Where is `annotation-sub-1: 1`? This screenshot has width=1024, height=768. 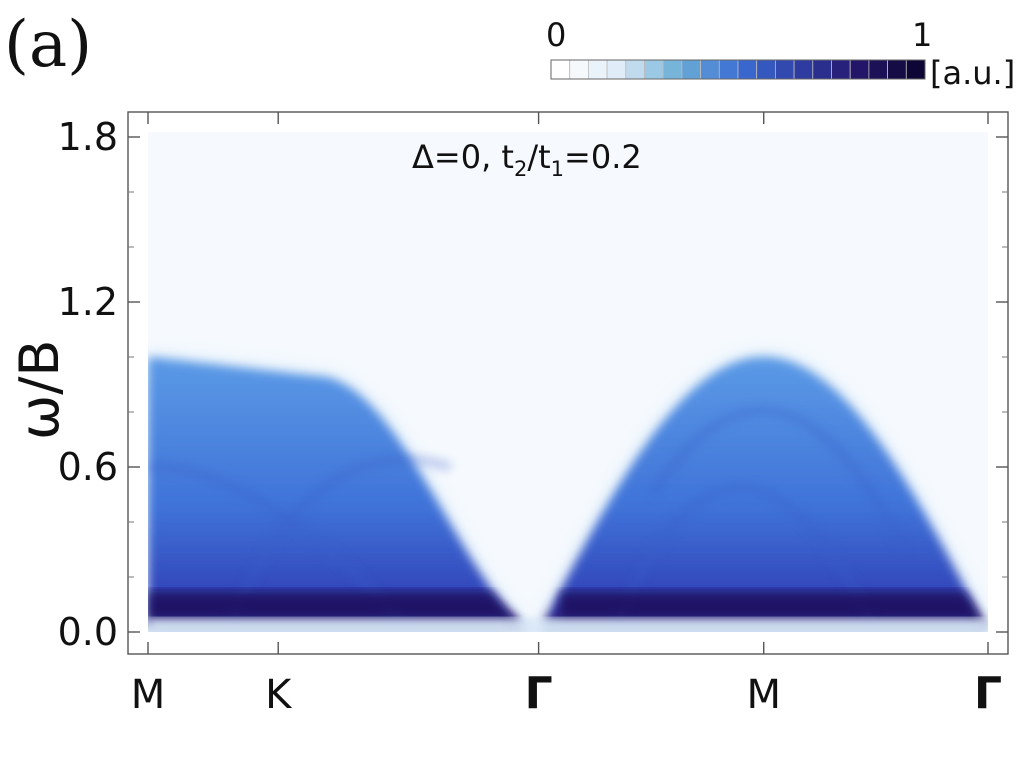
annotation-sub-1: 1 is located at coordinates (557, 169).